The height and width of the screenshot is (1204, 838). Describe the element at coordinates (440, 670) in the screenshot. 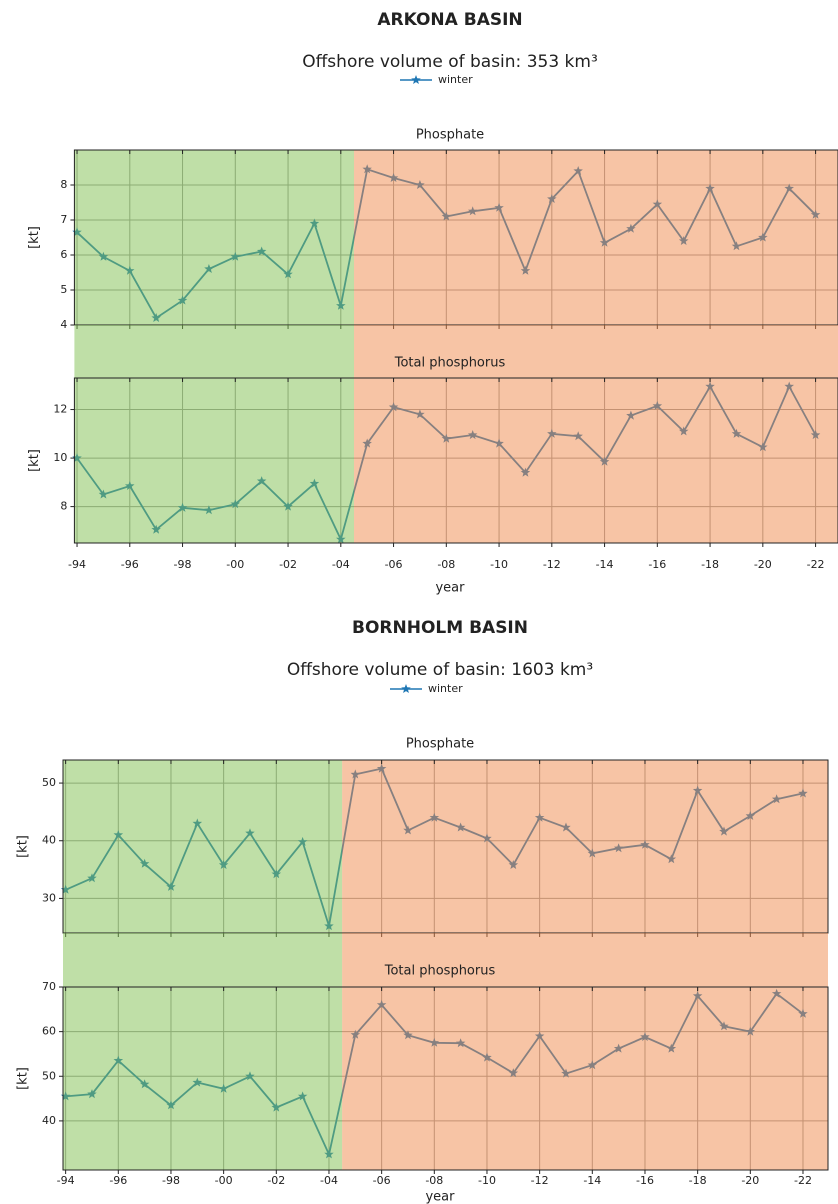

I see `figure-subtitle: Offshore volume of basin: 1603 km³` at that location.